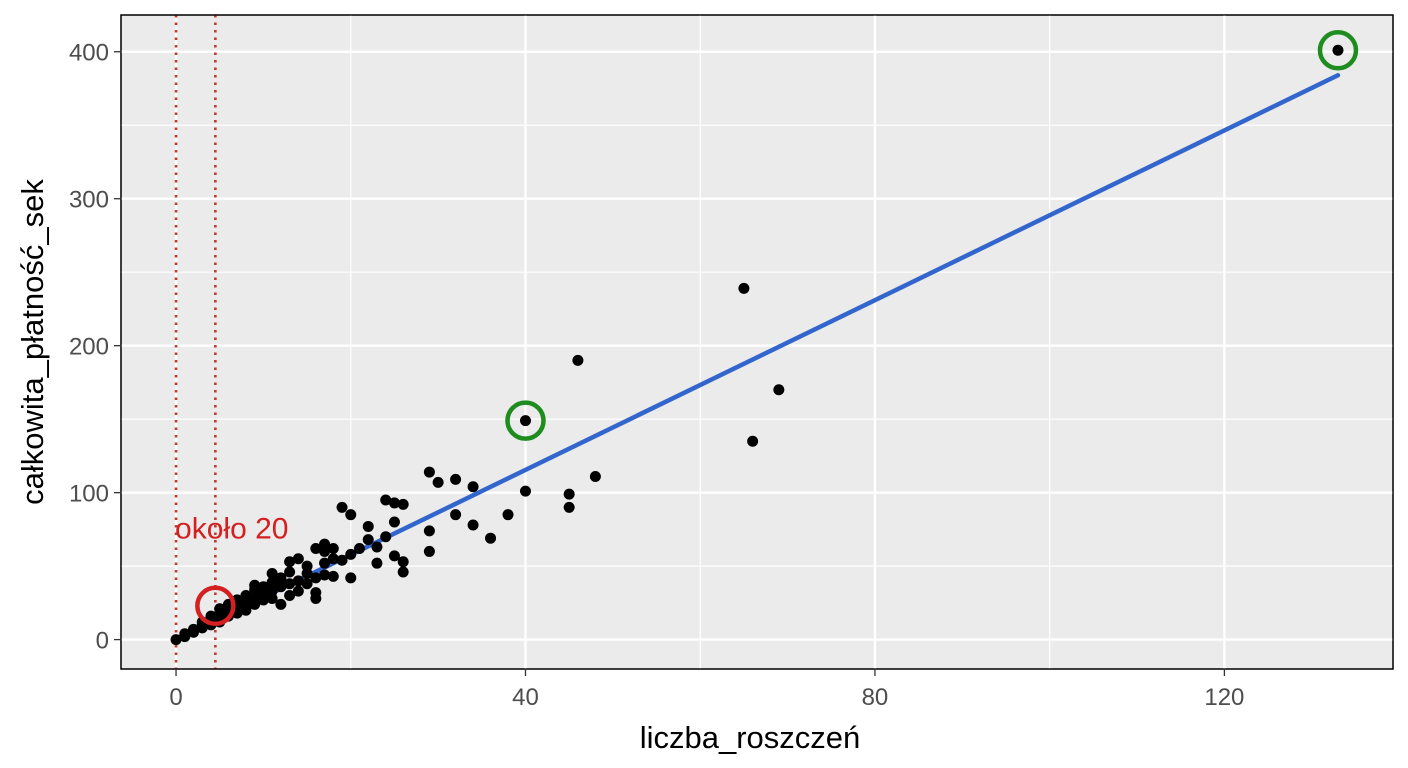  I want to click on x-tick-label: 80, so click(875, 697).